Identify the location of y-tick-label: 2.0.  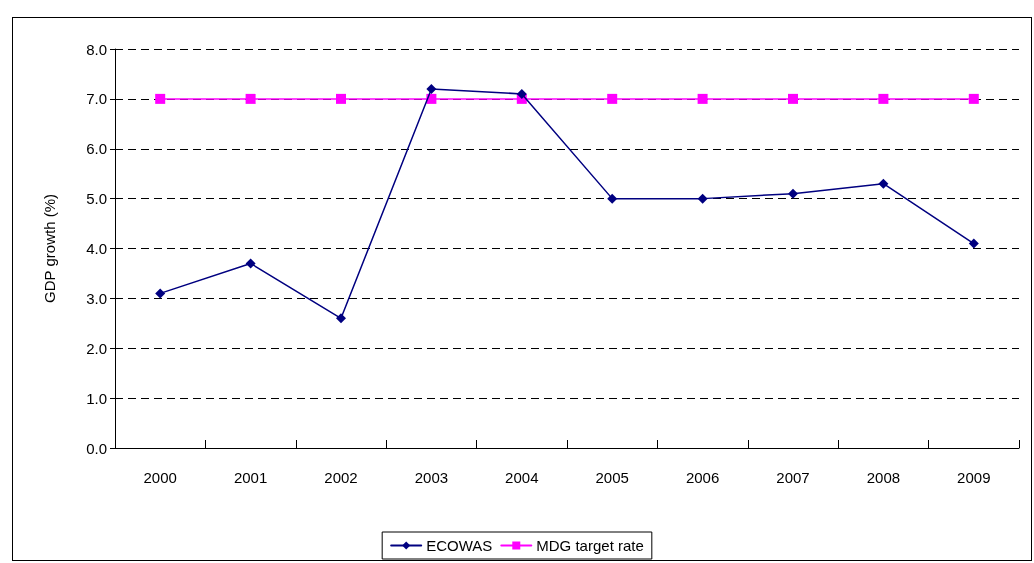
(96, 348).